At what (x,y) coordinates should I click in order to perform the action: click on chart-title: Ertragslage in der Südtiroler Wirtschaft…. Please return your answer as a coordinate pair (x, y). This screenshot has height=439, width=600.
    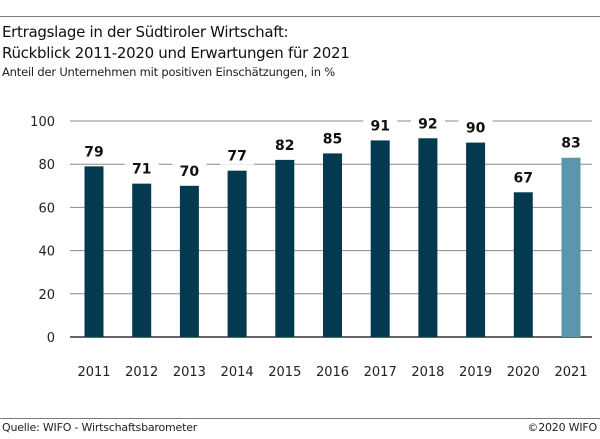
    Looking at the image, I should click on (176, 43).